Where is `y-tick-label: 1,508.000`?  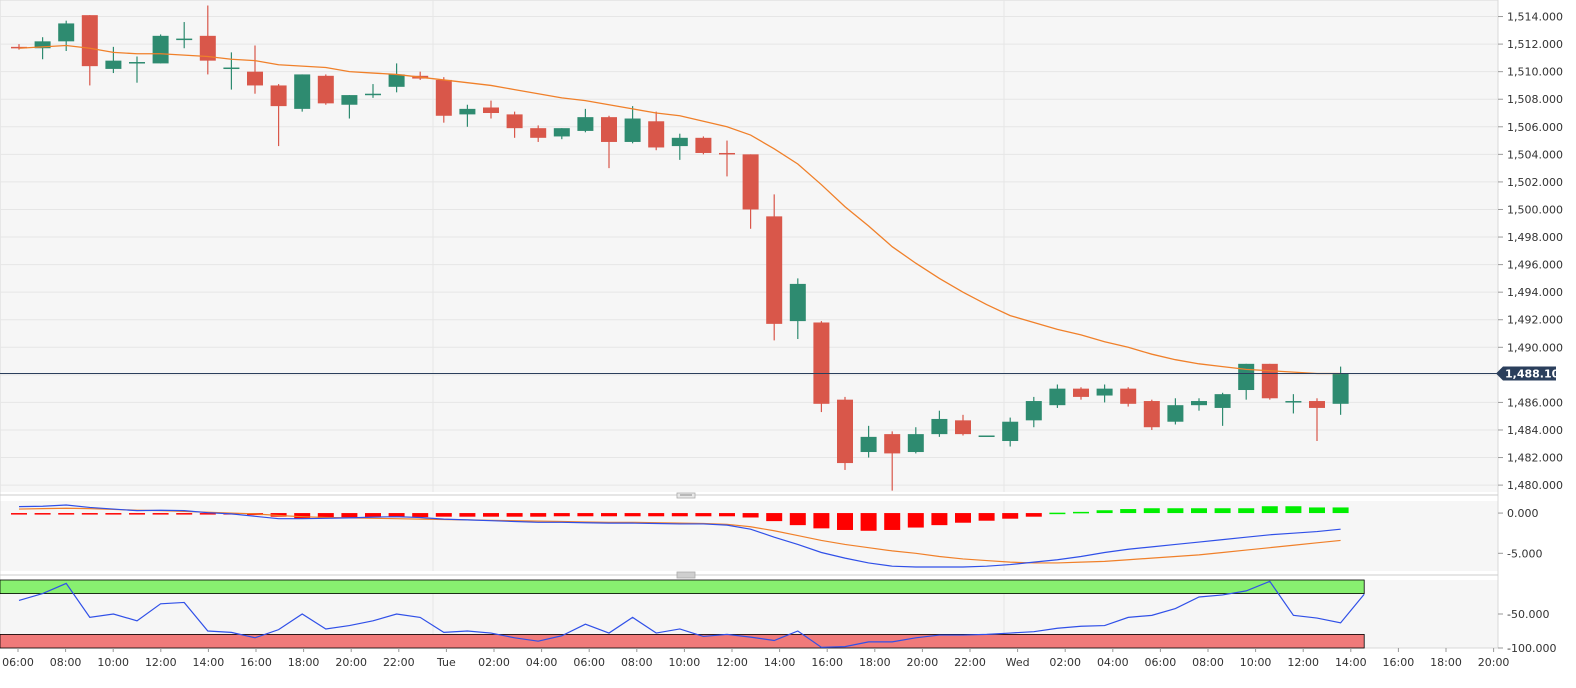
y-tick-label: 1,508.000 is located at coordinates (1535, 99).